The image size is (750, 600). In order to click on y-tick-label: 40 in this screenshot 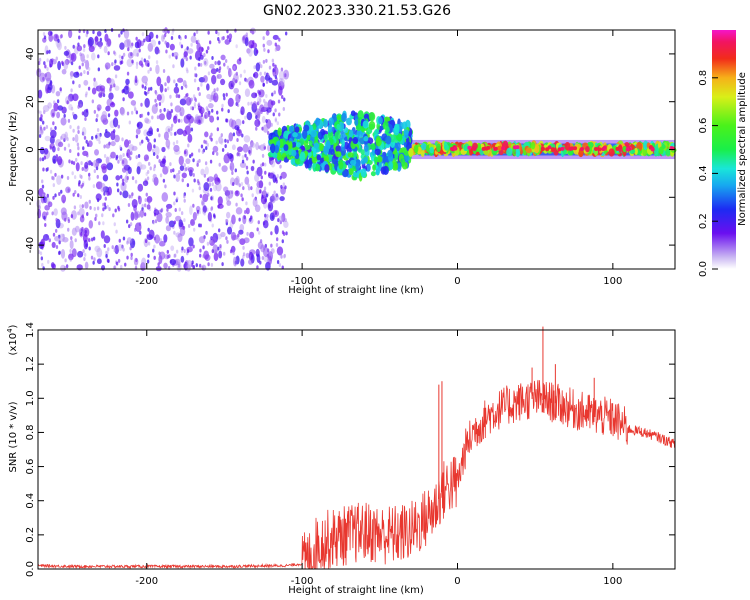, I will do `click(30, 54)`.